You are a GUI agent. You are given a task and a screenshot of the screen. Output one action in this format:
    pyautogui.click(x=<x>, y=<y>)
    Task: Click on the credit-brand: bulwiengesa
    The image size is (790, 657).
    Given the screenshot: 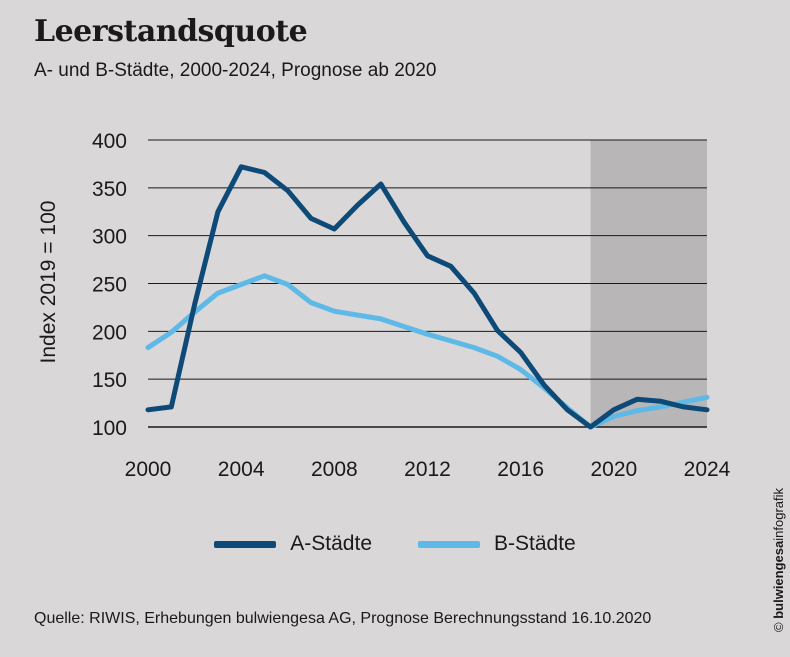 What is the action you would take?
    pyautogui.click(x=778, y=579)
    